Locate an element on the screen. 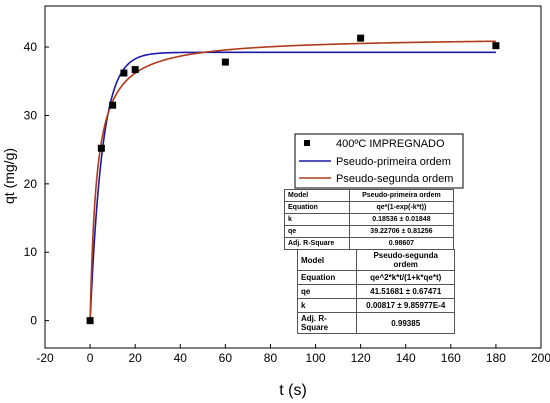  x-tick-label: 140 is located at coordinates (406, 358).